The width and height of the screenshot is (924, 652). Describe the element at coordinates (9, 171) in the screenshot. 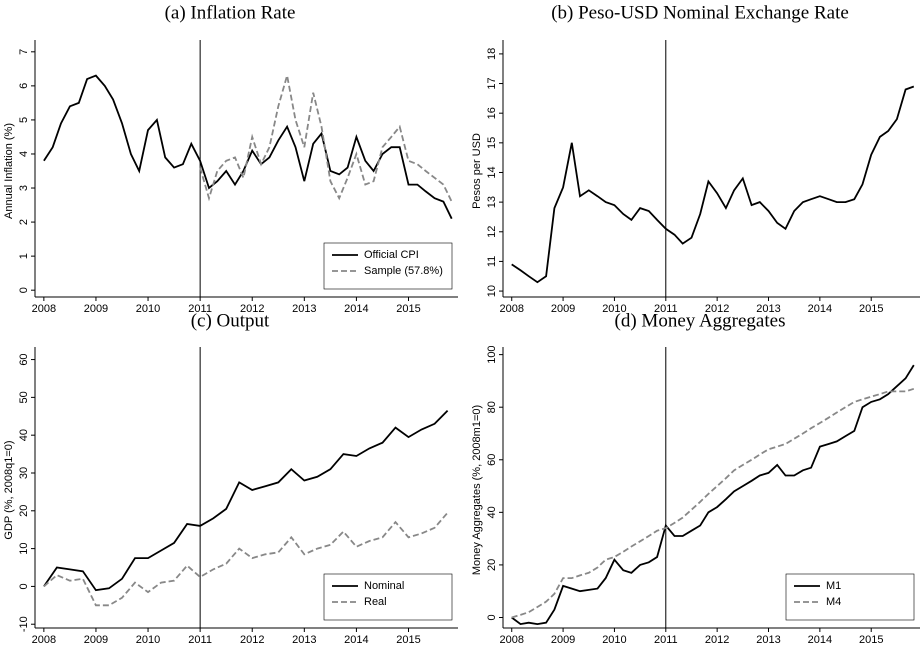

I see `y-axis-label: Annual Inflation (%)` at that location.